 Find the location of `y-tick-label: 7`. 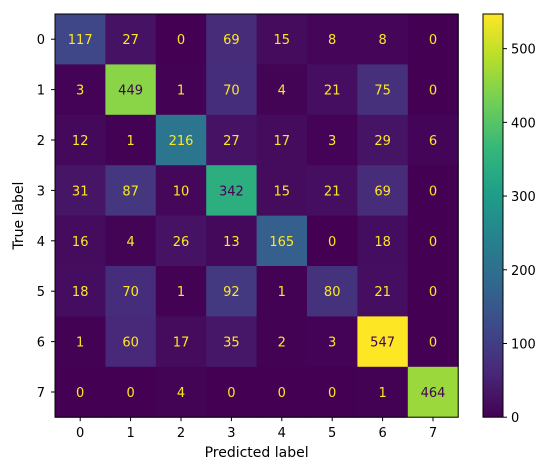

y-tick-label: 7 is located at coordinates (41, 393).